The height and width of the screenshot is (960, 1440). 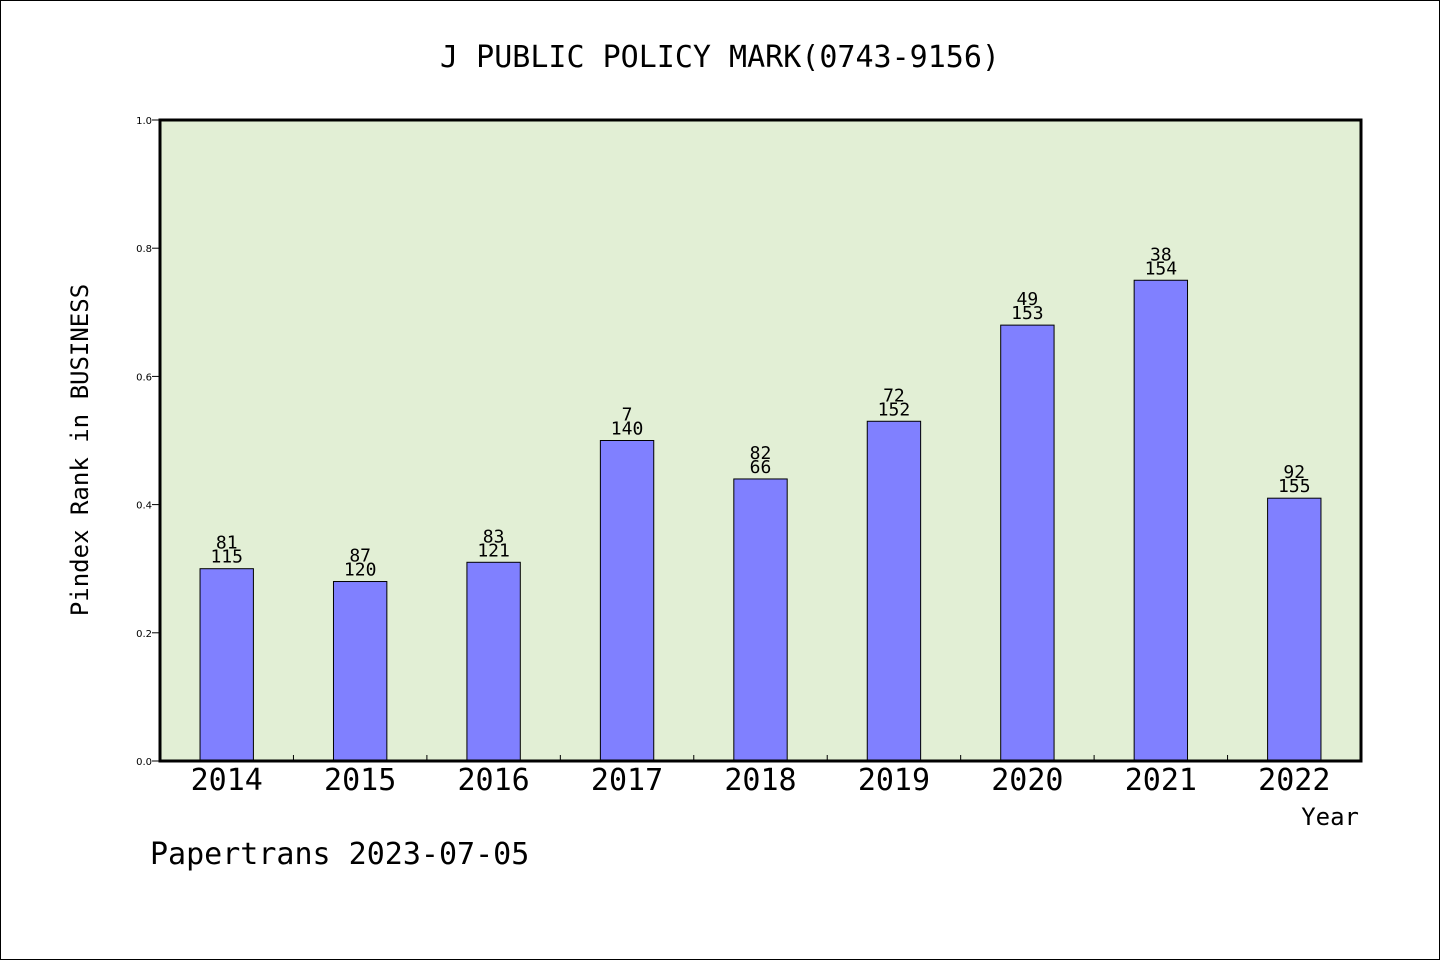 I want to click on bar-2022, so click(x=1294, y=629).